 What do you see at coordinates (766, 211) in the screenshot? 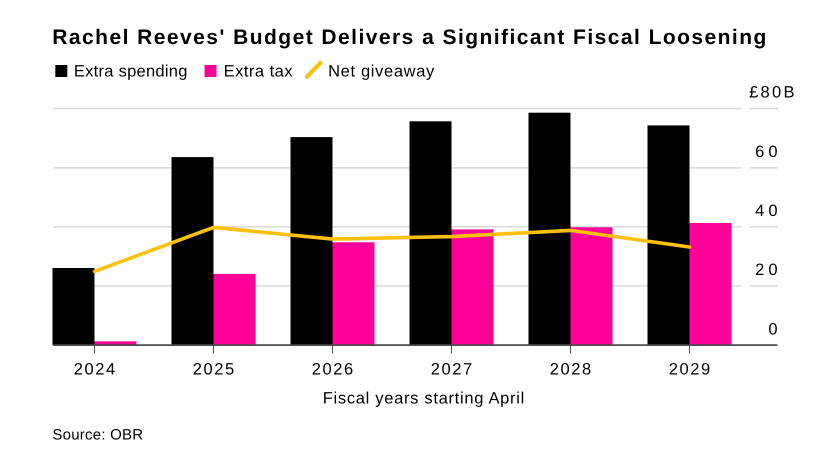
I see `svg-text: 40` at bounding box center [766, 211].